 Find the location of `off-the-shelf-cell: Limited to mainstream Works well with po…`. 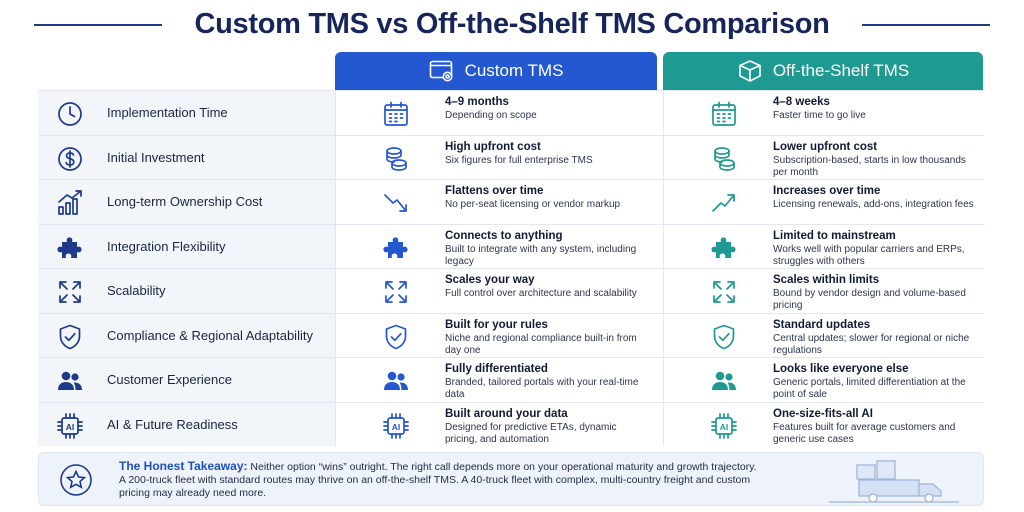

off-the-shelf-cell: Limited to mainstream Works well with po… is located at coordinates (823, 246).